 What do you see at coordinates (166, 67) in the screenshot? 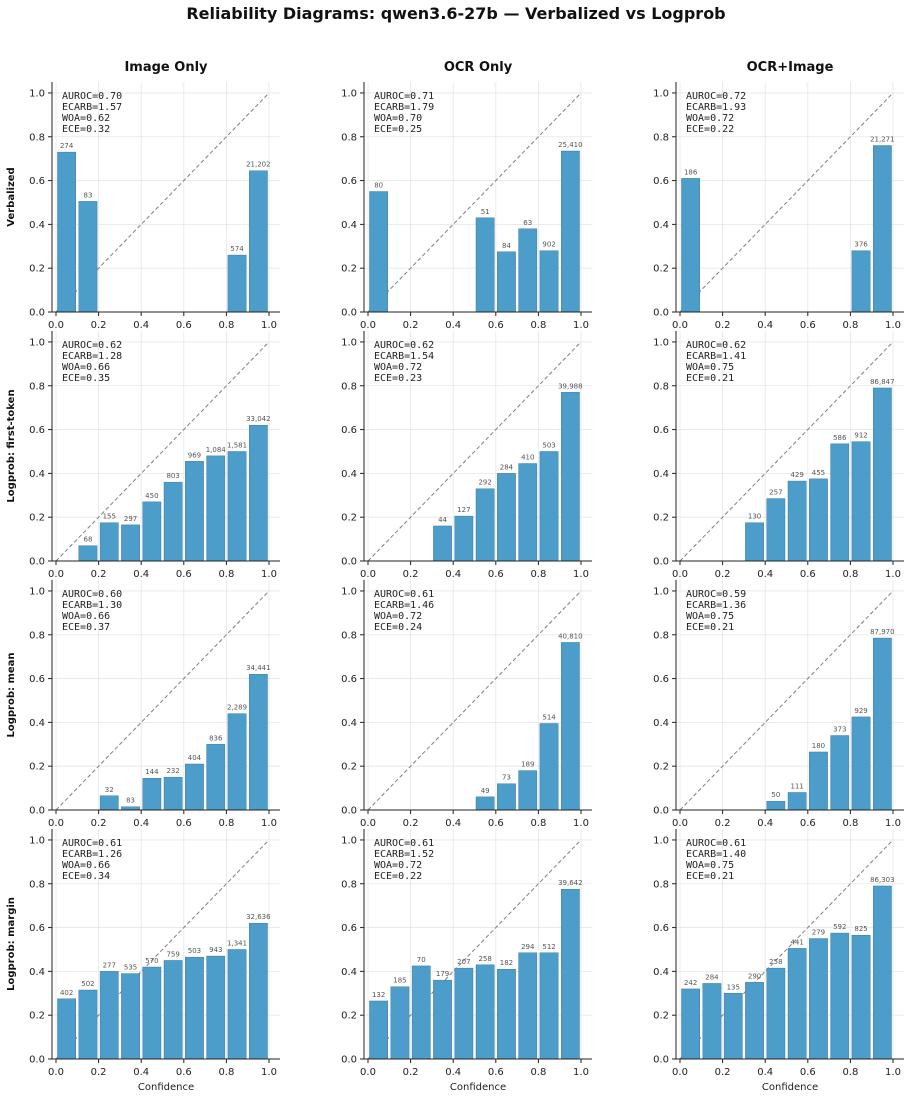
I see `column-title: Image Only` at bounding box center [166, 67].